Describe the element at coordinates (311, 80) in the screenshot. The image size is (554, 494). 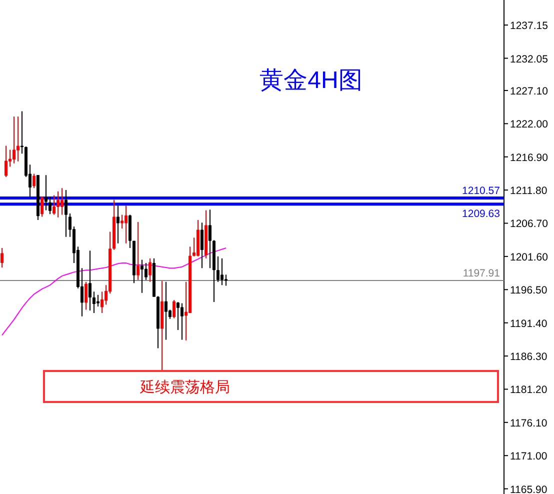
I see `title: 黄金4H图` at that location.